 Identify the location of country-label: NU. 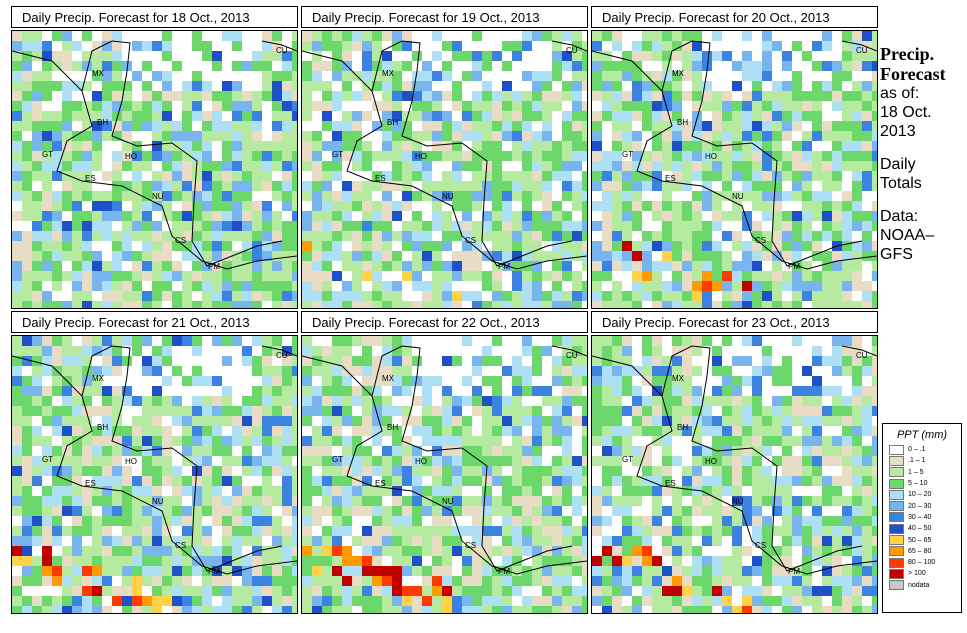
(158, 501).